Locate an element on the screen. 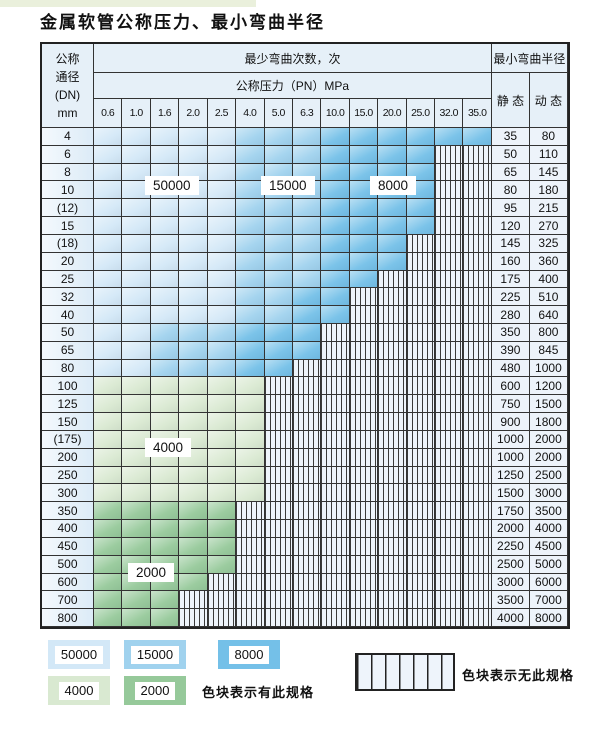 The image size is (600, 743). legend-swatch-label: 8000 is located at coordinates (249, 654).